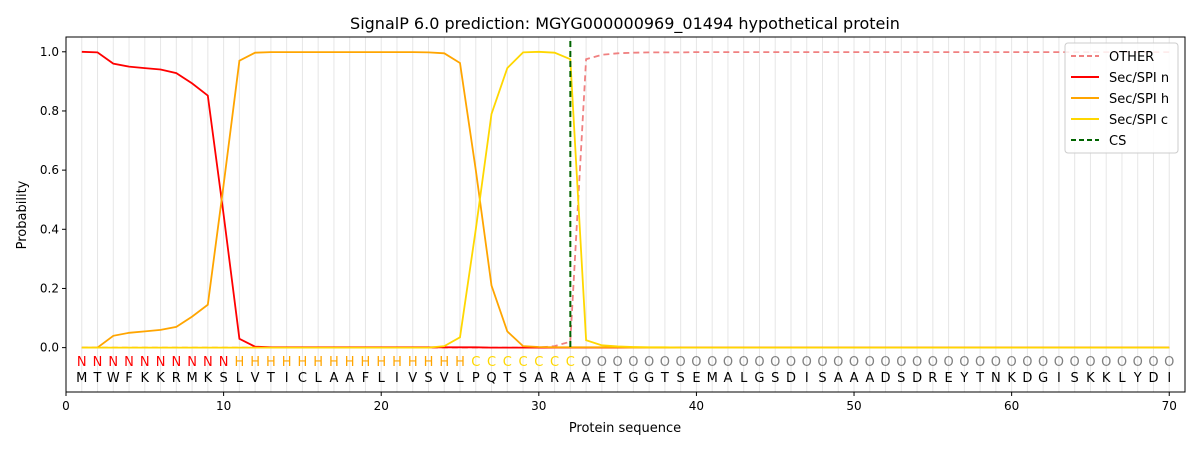 The height and width of the screenshot is (454, 1200). I want to click on legend-label: Sec/SPI n, so click(1139, 78).